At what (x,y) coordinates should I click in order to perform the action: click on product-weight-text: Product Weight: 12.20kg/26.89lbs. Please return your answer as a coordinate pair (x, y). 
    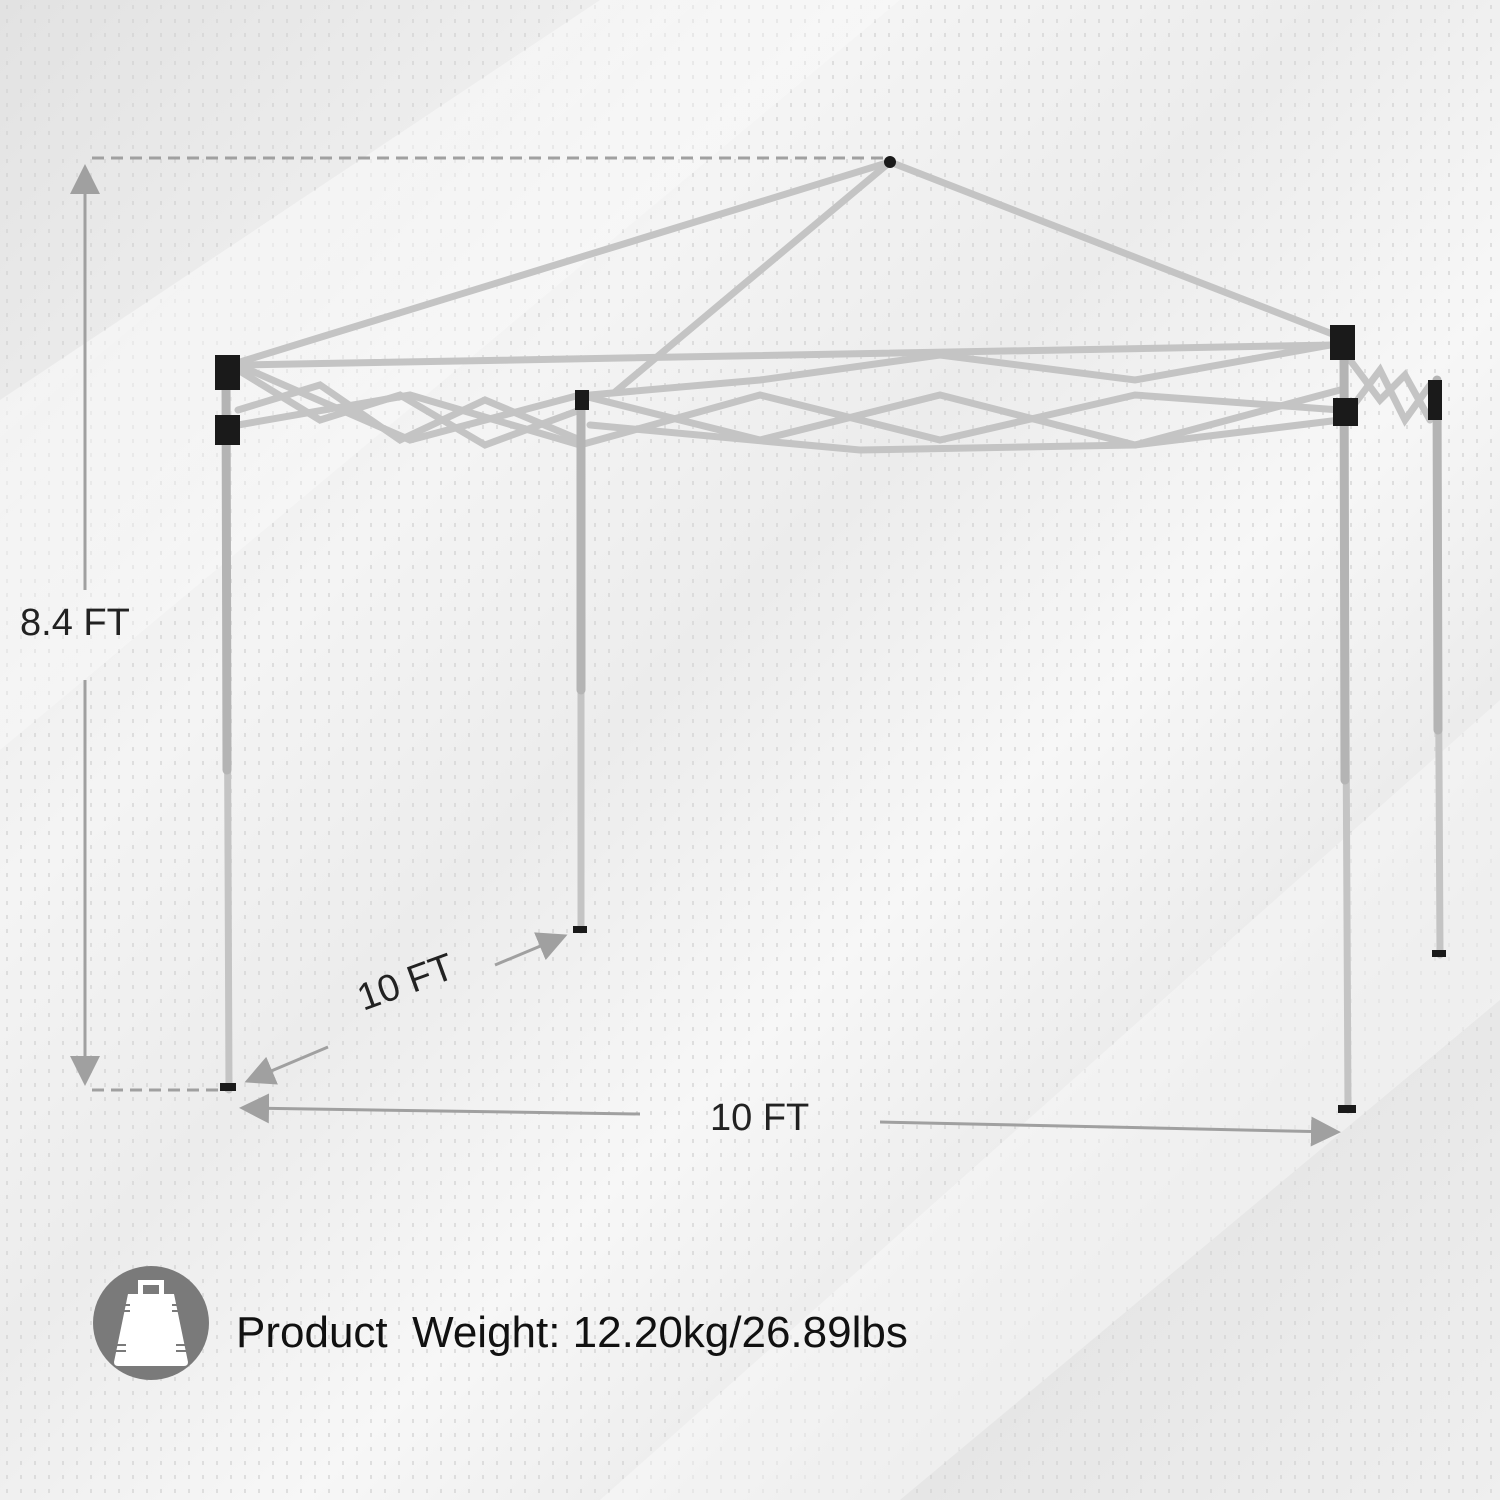
    Looking at the image, I should click on (572, 1332).